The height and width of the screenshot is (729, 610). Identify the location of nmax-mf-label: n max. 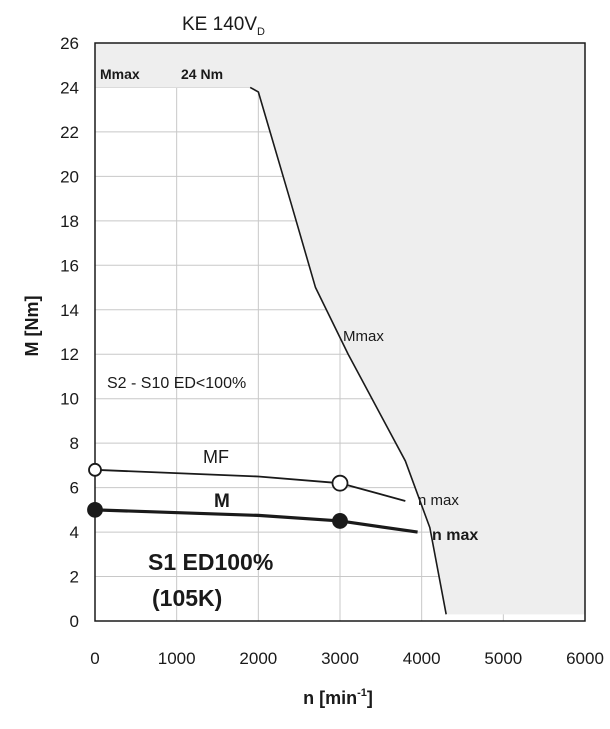
(438, 500).